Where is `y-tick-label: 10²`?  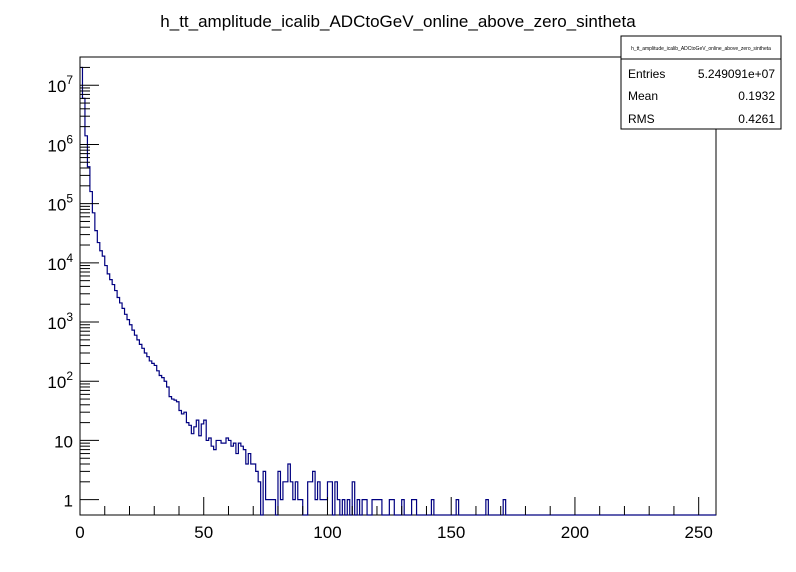 y-tick-label: 10² is located at coordinates (60, 380).